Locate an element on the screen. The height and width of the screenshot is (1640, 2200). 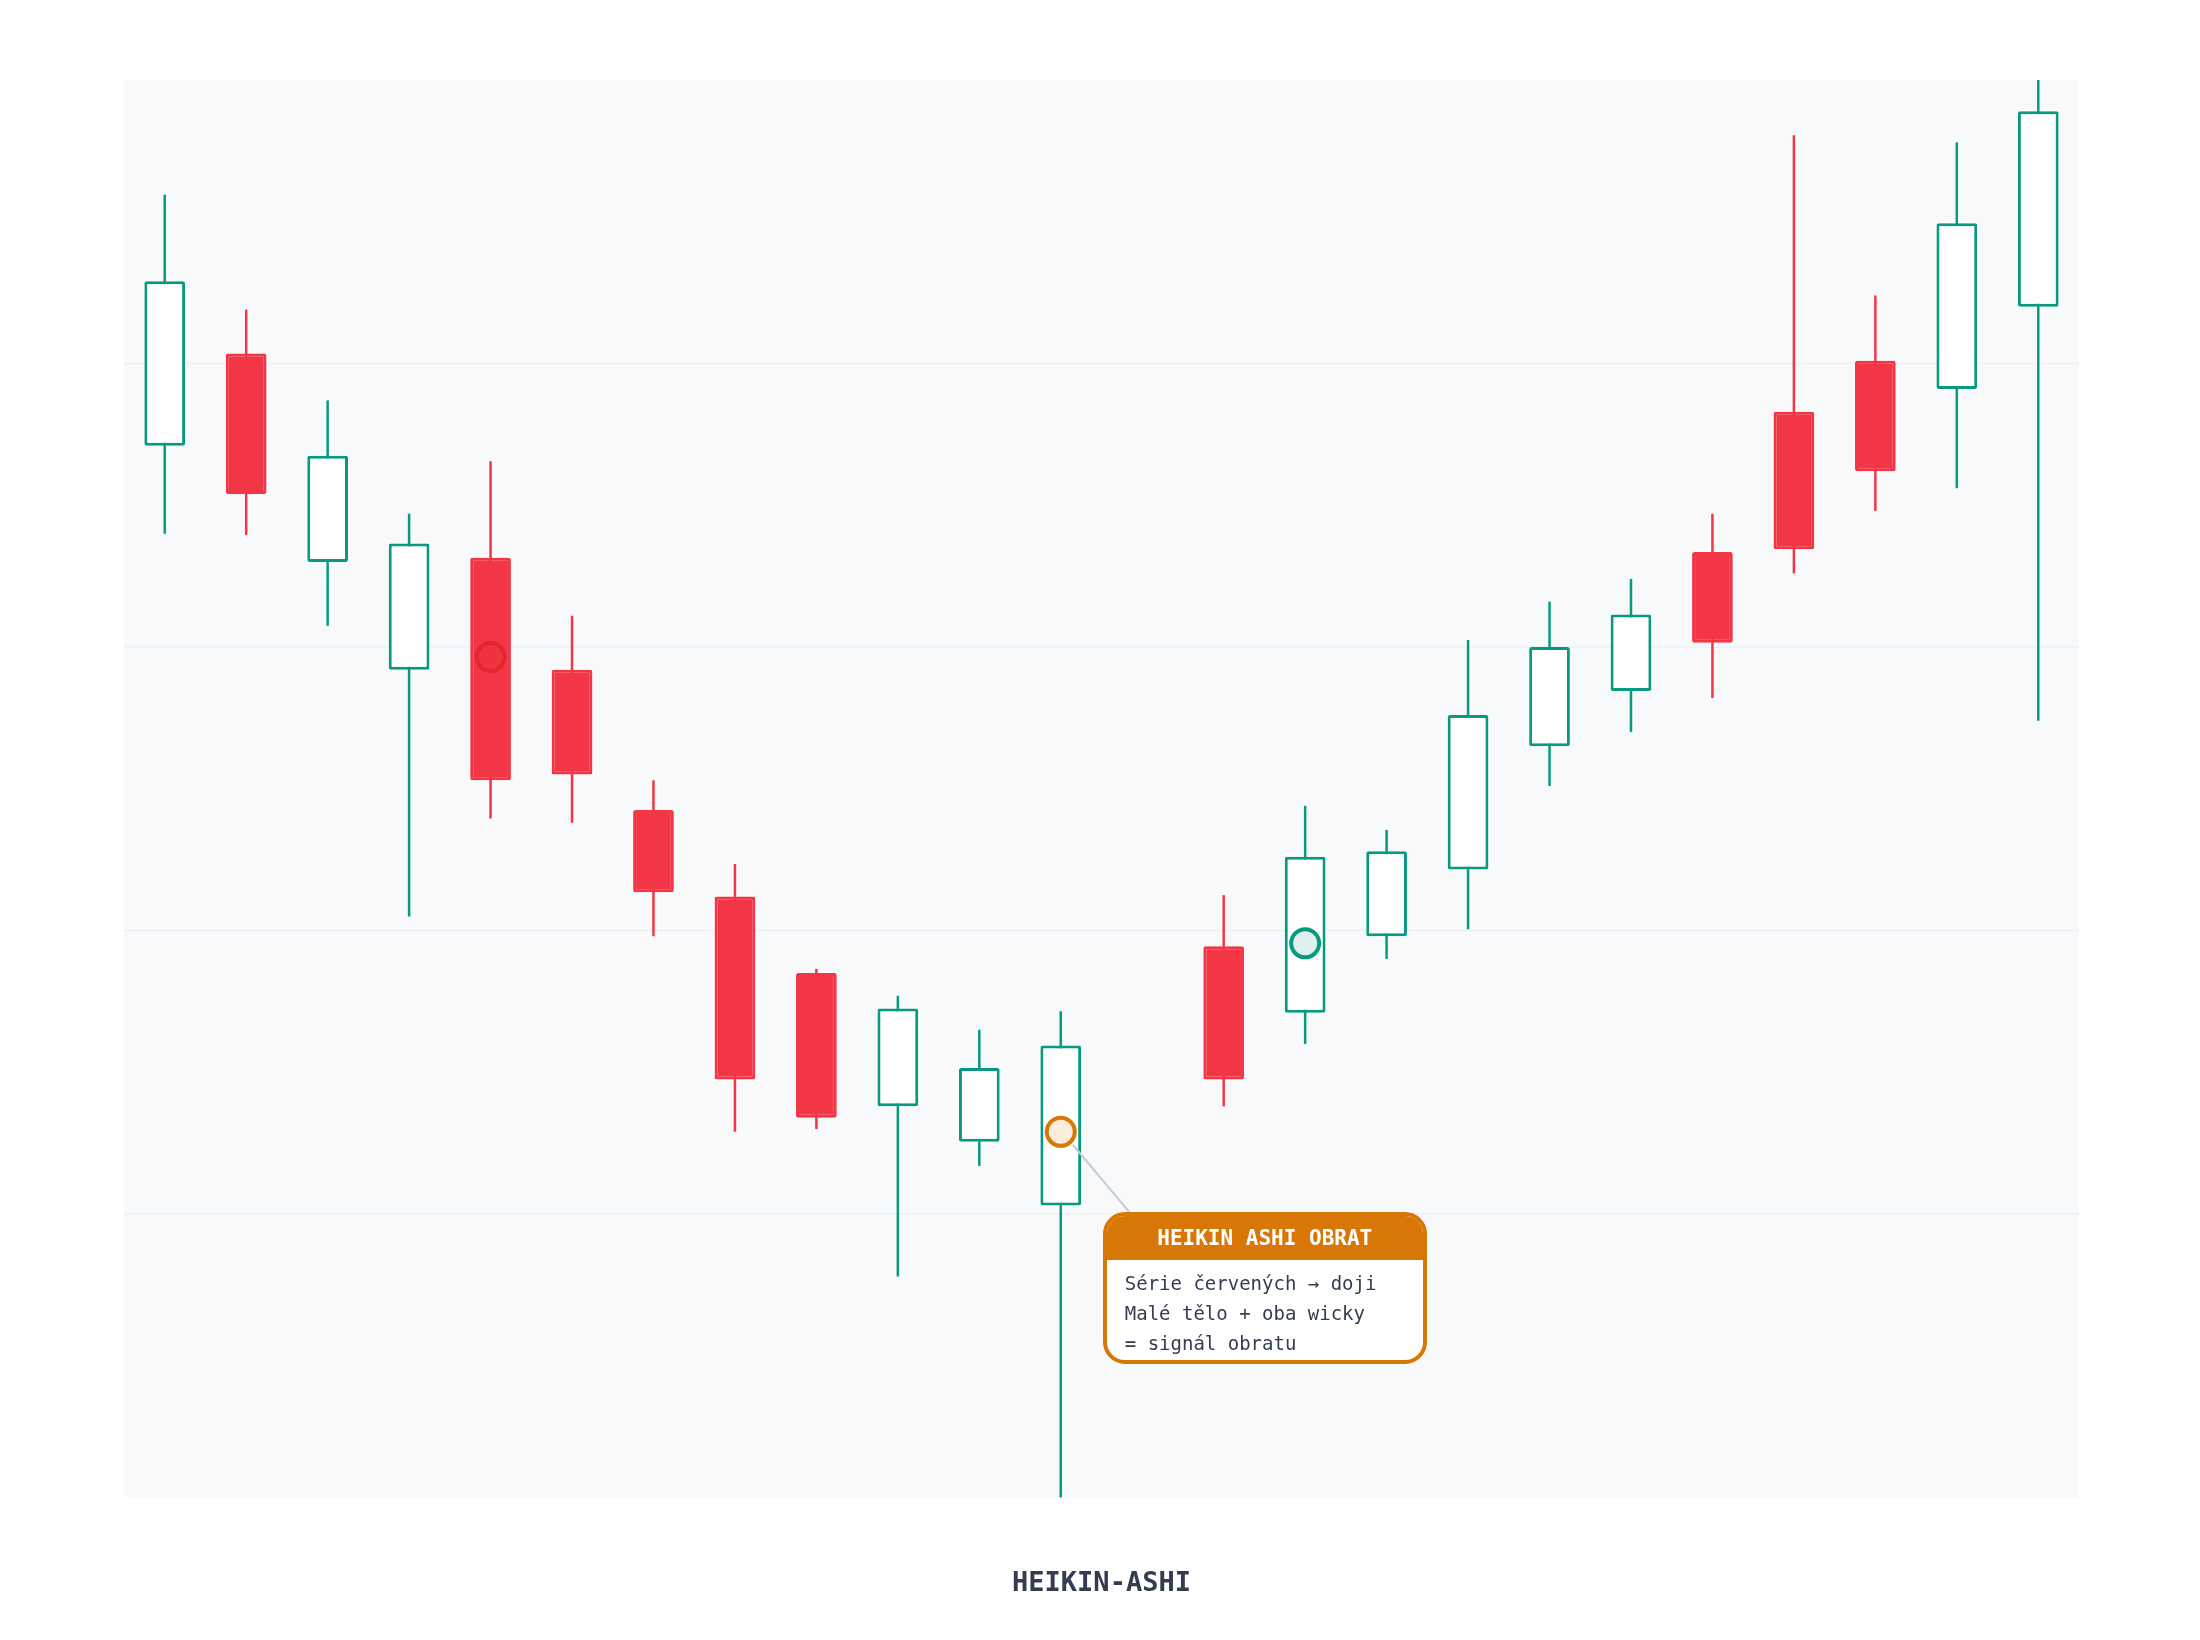
annotation: Série červených → doji Malé tělo + oba wicky = signál obratu is located at coordinates (1250, 1313).